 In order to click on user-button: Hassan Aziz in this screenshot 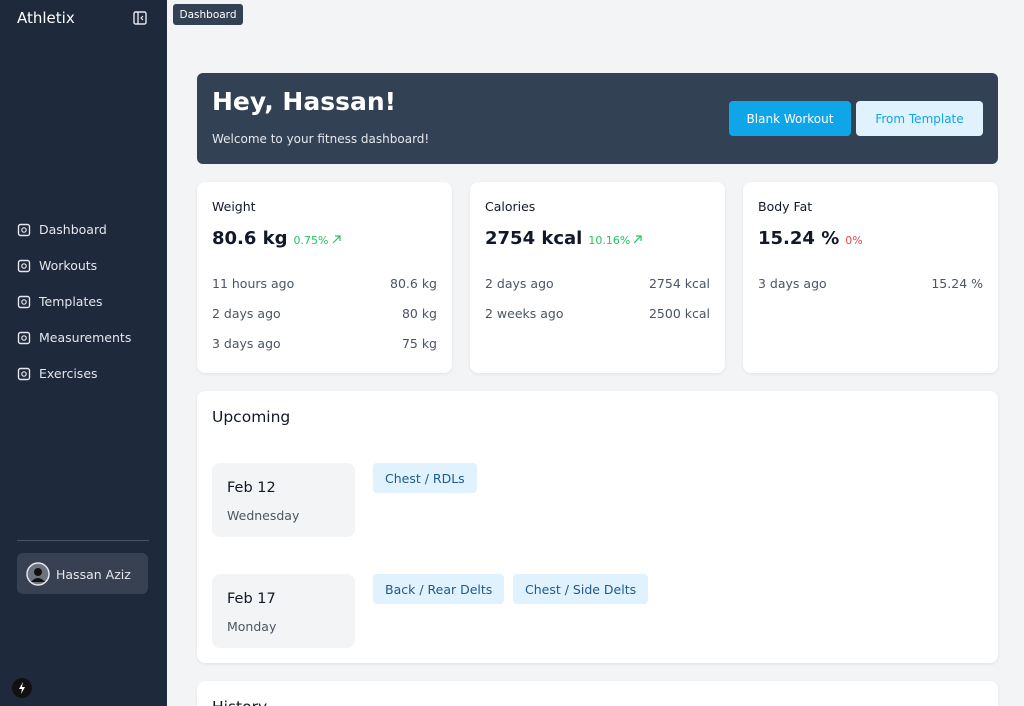, I will do `click(82, 573)`.